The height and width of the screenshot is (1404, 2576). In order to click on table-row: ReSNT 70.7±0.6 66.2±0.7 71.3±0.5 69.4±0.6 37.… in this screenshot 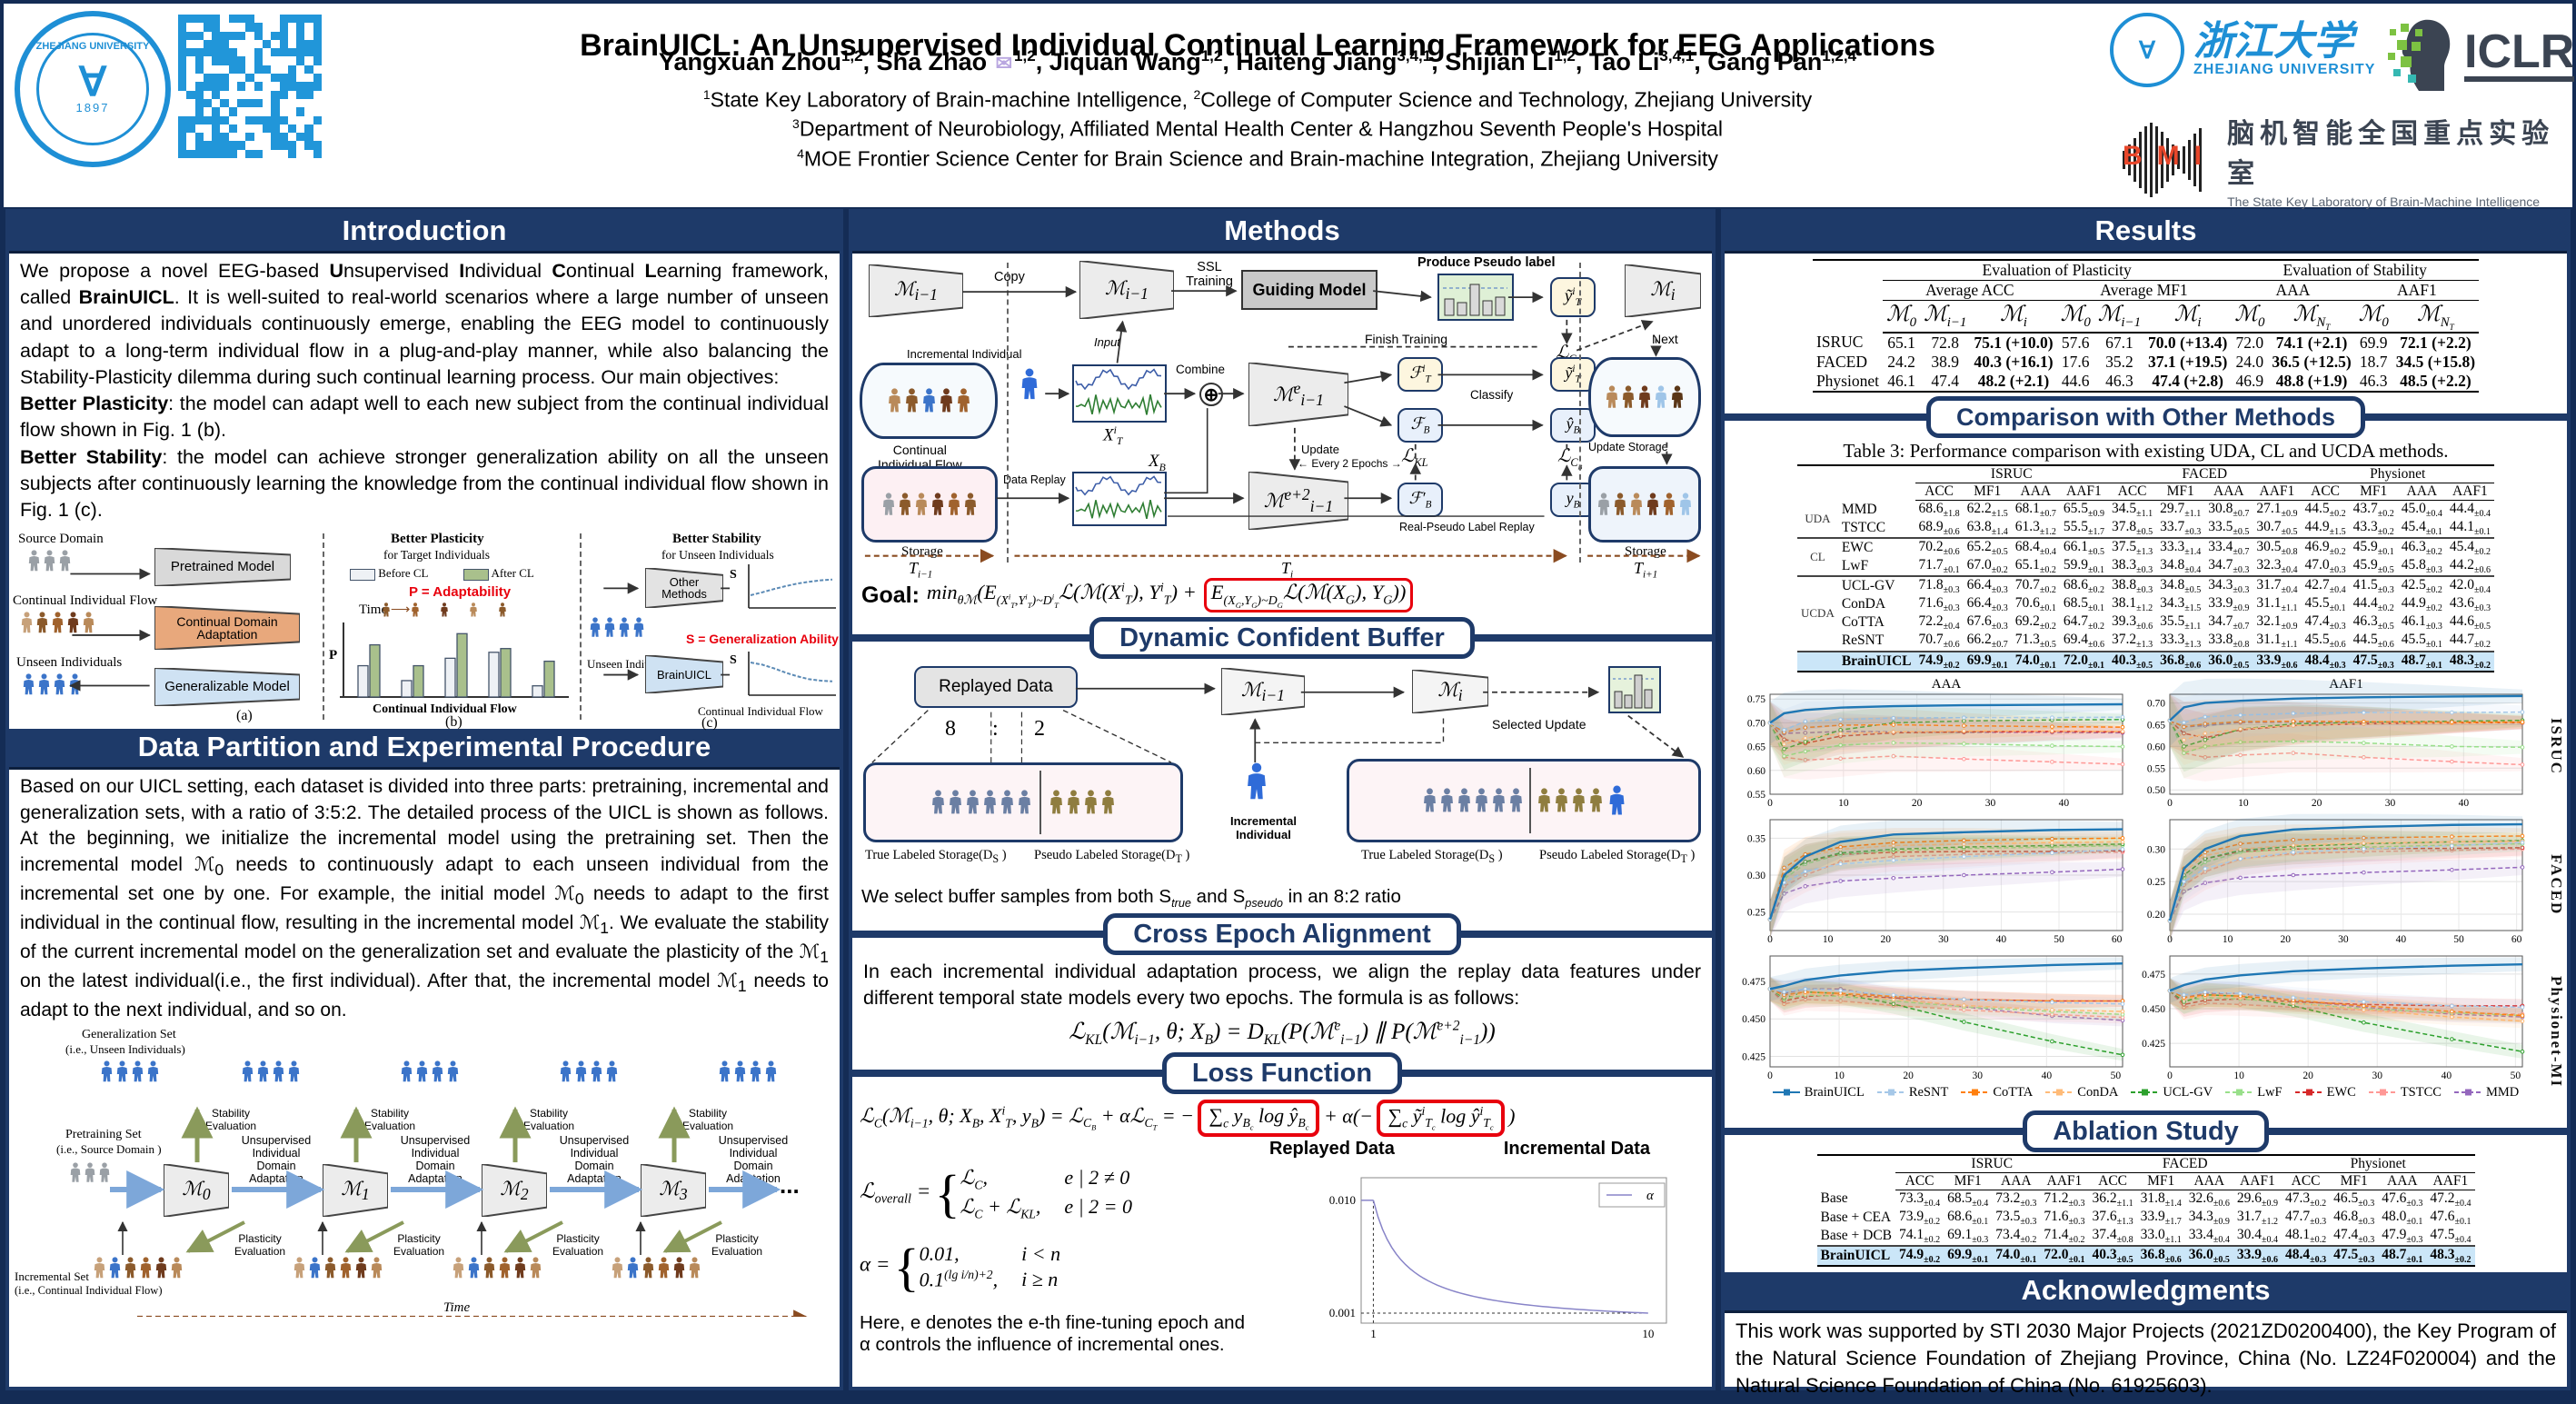, I will do `click(2166, 641)`.